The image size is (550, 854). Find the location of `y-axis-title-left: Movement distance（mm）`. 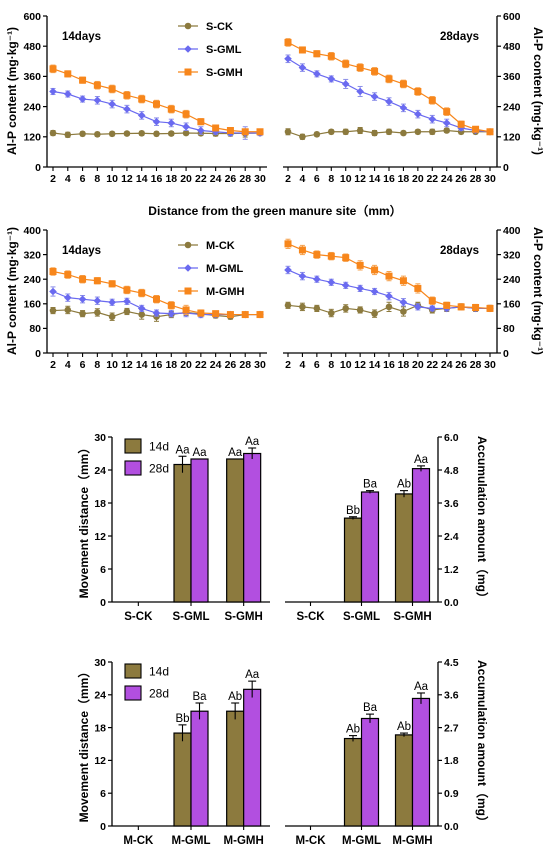

y-axis-title-left: Movement distance（mm） is located at coordinates (83, 520).